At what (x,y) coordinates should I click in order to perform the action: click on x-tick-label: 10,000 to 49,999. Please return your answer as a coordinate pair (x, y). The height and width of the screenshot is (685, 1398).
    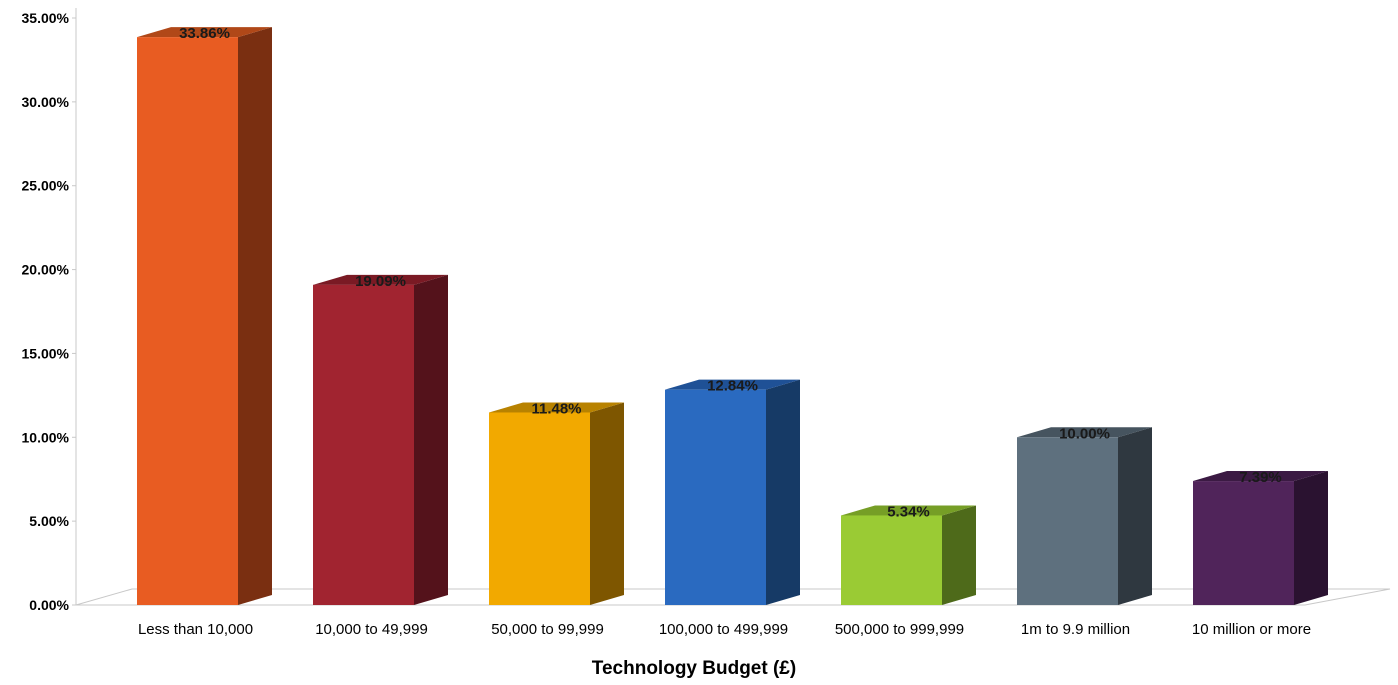
    Looking at the image, I should click on (371, 629).